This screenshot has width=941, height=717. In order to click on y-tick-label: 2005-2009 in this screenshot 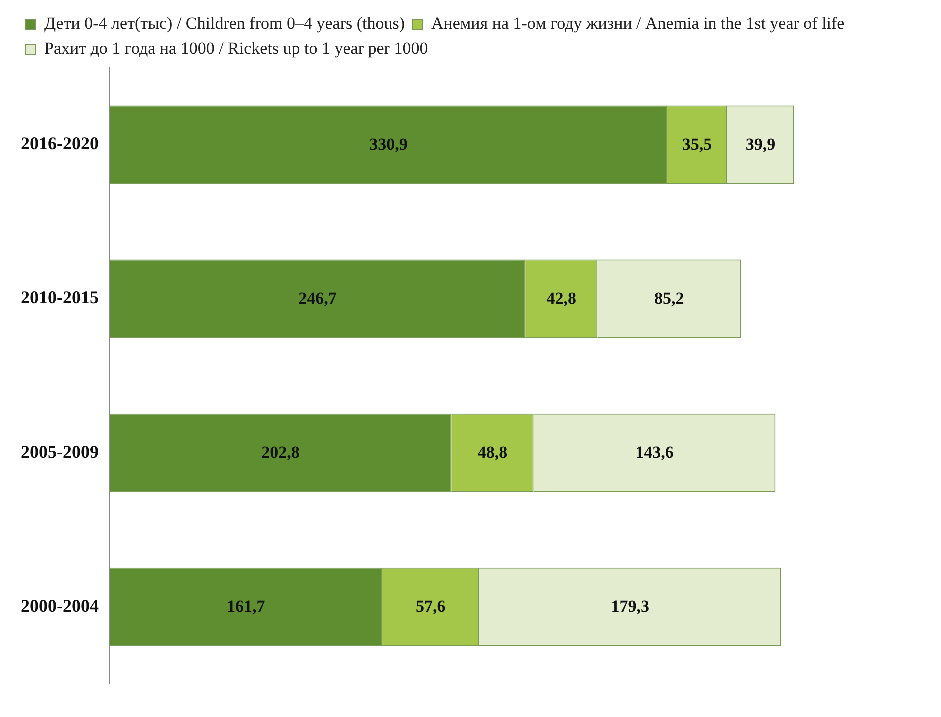, I will do `click(59, 452)`.